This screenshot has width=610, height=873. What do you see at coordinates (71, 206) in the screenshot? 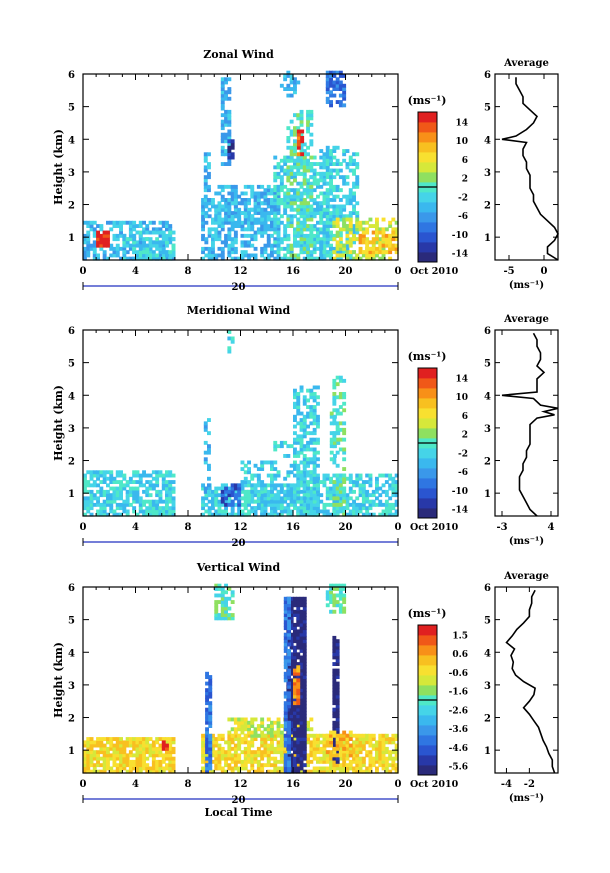
I see `y-tick-label: 2` at bounding box center [71, 206].